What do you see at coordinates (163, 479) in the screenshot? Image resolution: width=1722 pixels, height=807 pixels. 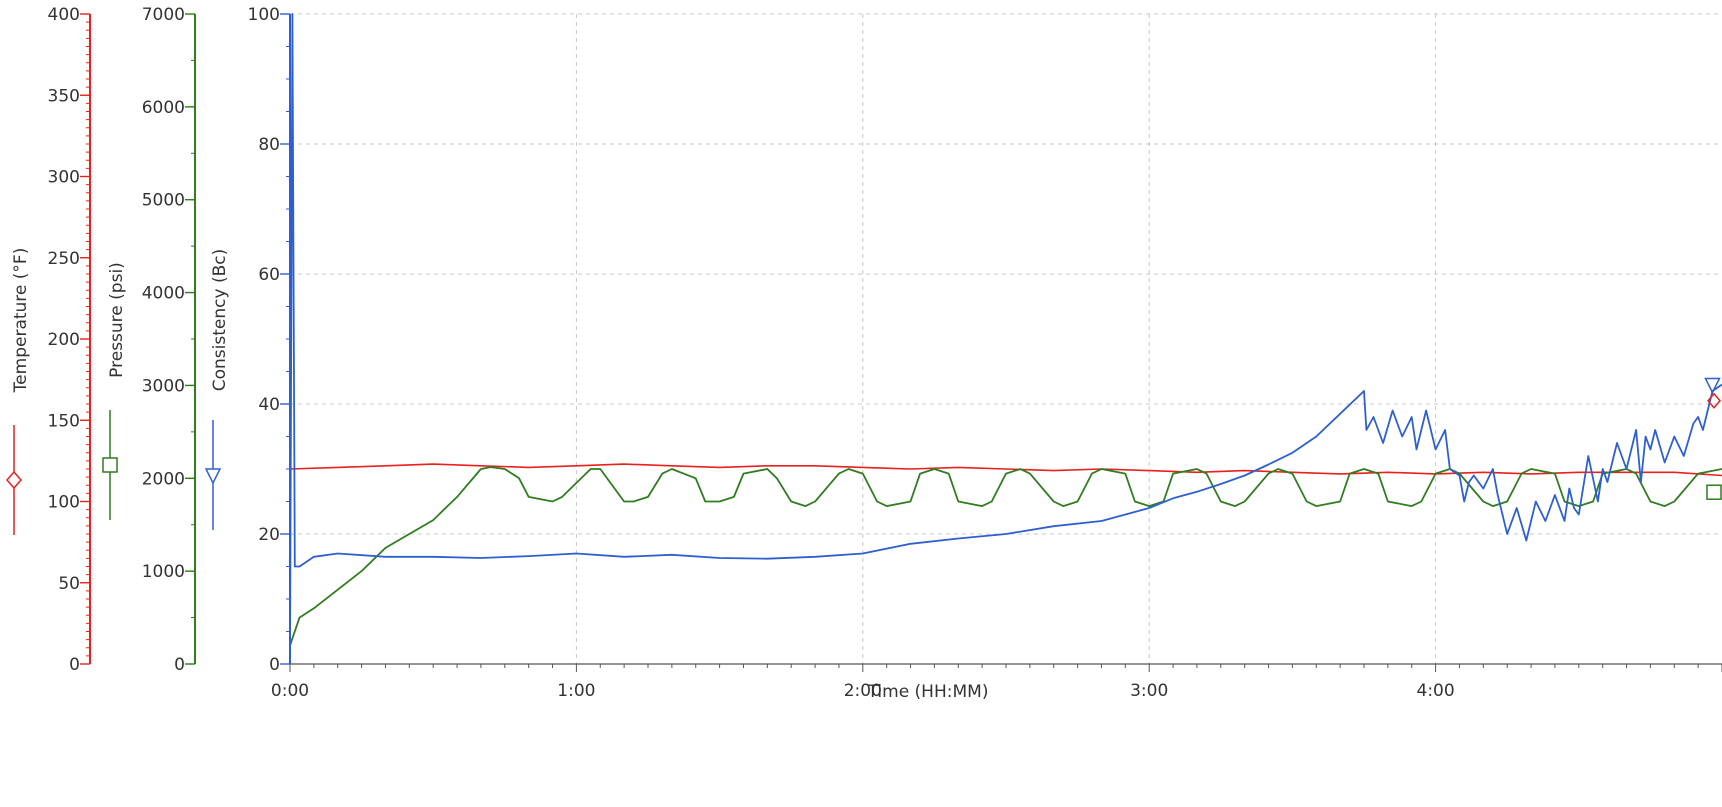 I see `pressure-tick-label: 2000` at bounding box center [163, 479].